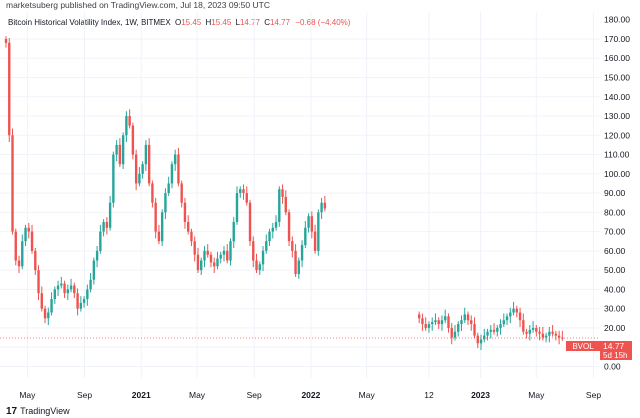 This screenshot has height=418, width=640. What do you see at coordinates (310, 395) in the screenshot?
I see `x-tick-label: 2022` at bounding box center [310, 395].